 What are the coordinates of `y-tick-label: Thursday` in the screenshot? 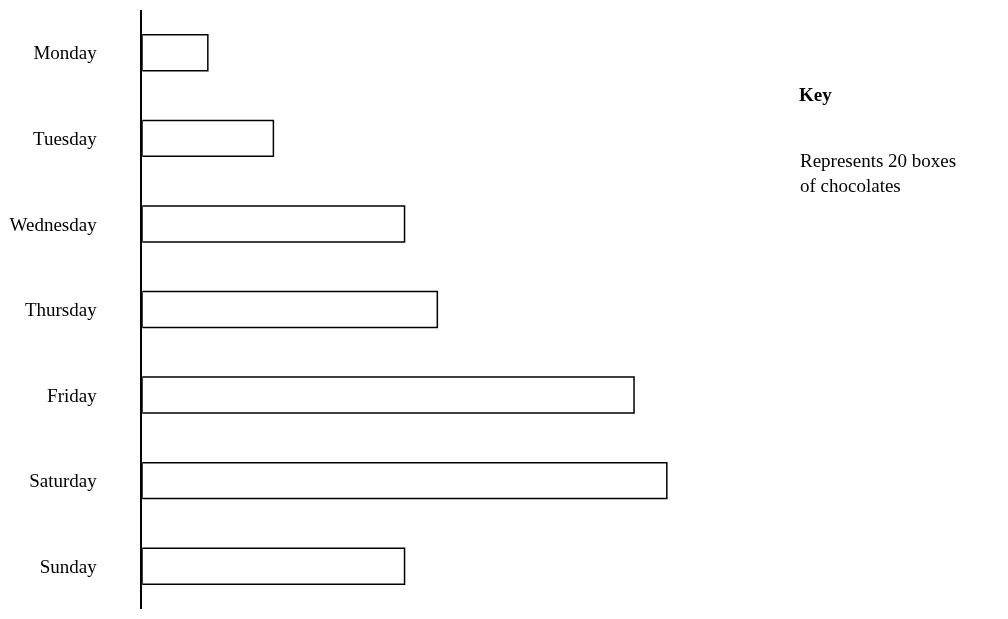 It's located at (61, 310).